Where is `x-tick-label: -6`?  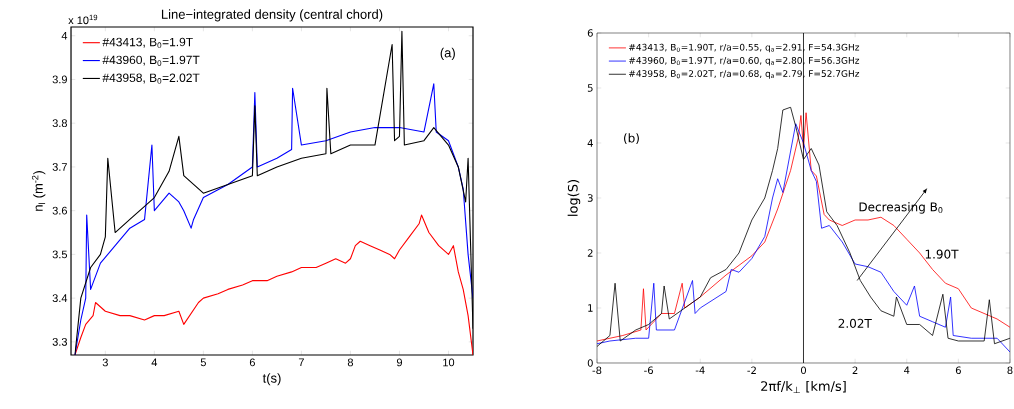 x-tick-label: -6 is located at coordinates (648, 370).